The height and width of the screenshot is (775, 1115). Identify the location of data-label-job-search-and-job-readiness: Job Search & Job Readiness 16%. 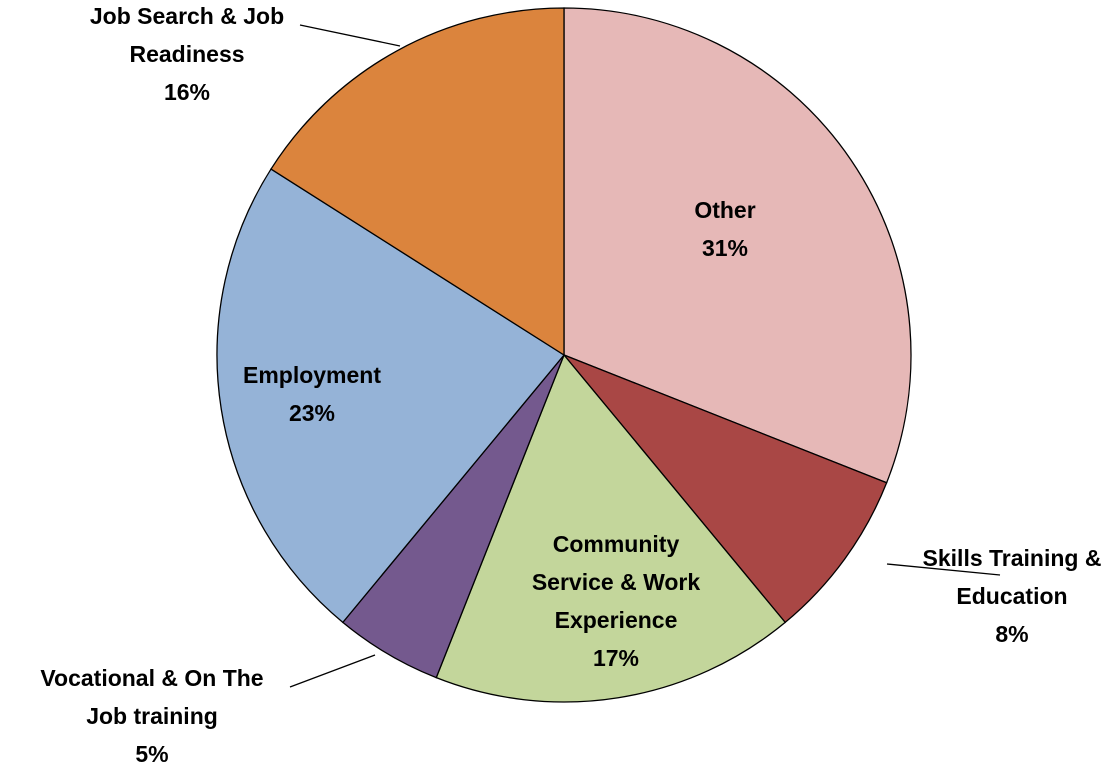
(187, 54).